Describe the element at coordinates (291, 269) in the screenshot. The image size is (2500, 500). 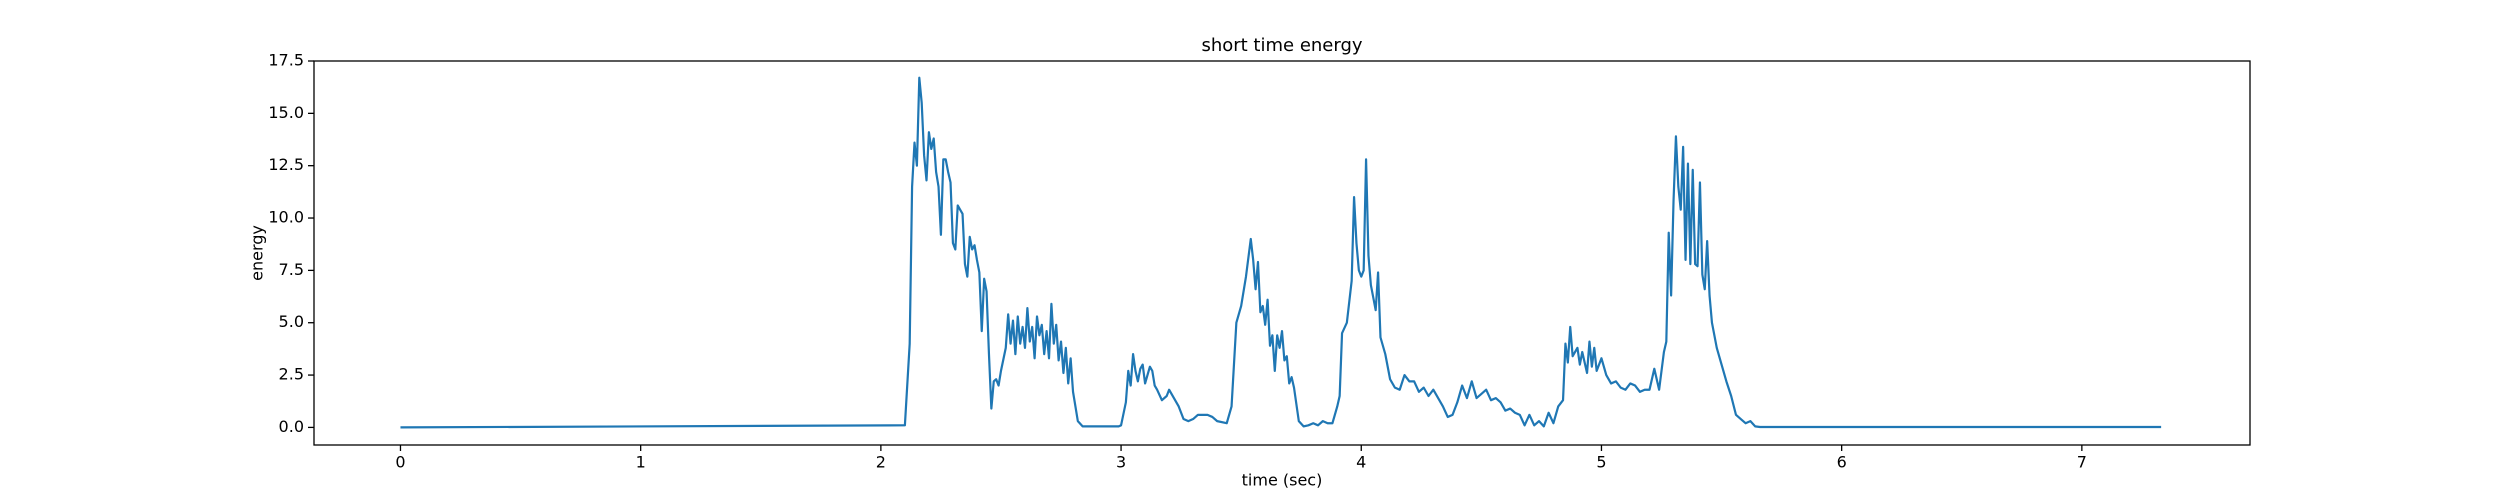
I see `y-tick-label: 7.5` at that location.